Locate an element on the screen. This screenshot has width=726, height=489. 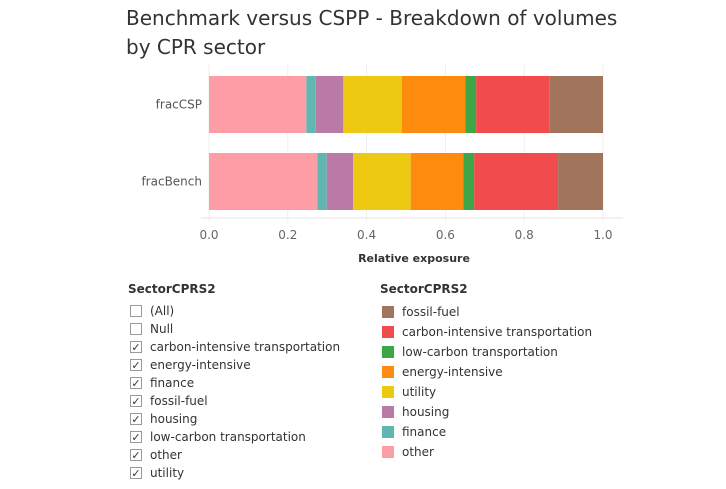
legend-item: energy-intensive is located at coordinates (486, 372).